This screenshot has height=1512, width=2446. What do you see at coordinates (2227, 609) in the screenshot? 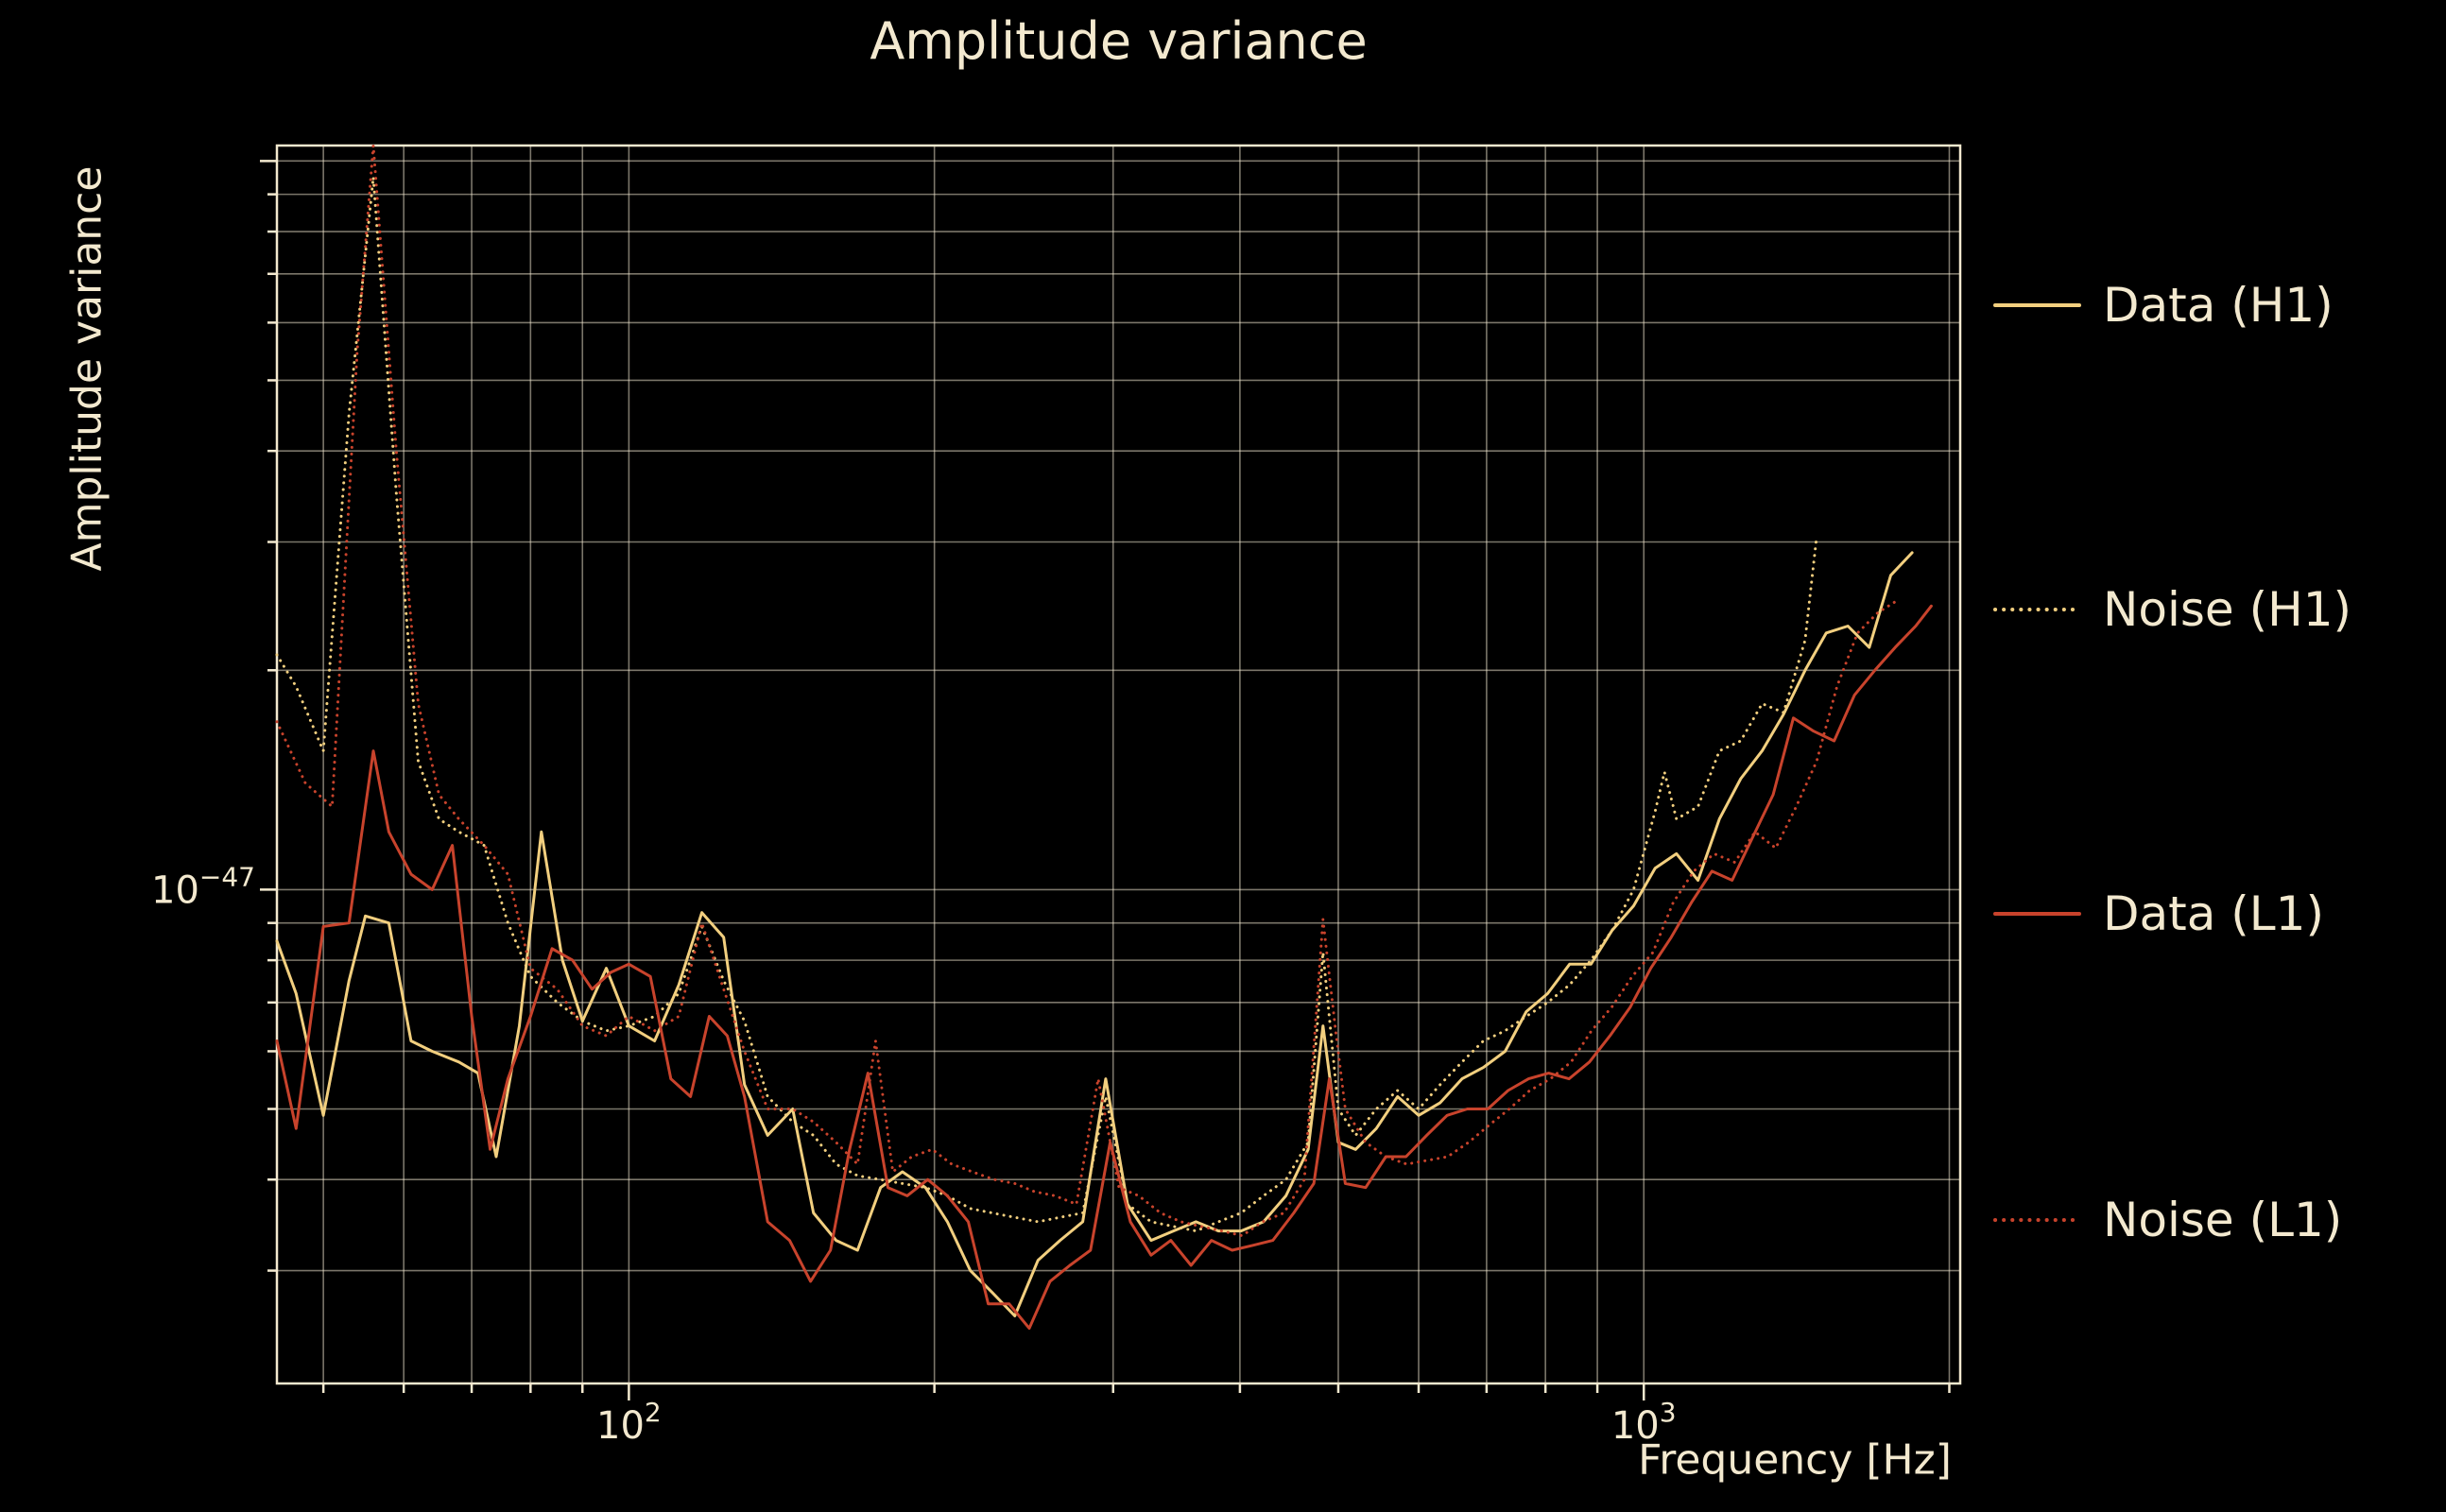
I see `legend-label: Noise (H1)` at bounding box center [2227, 609].